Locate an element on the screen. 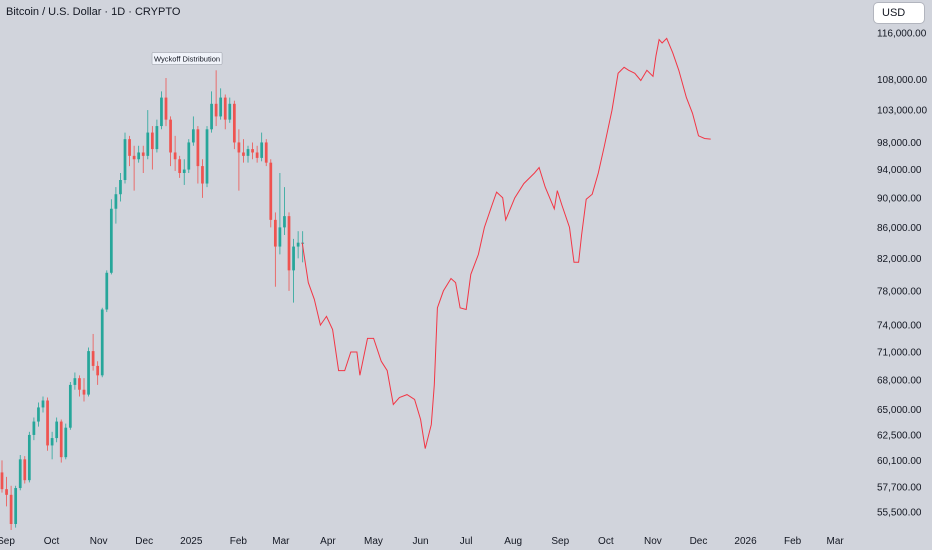  time-tick-label: 2026 is located at coordinates (745, 541).